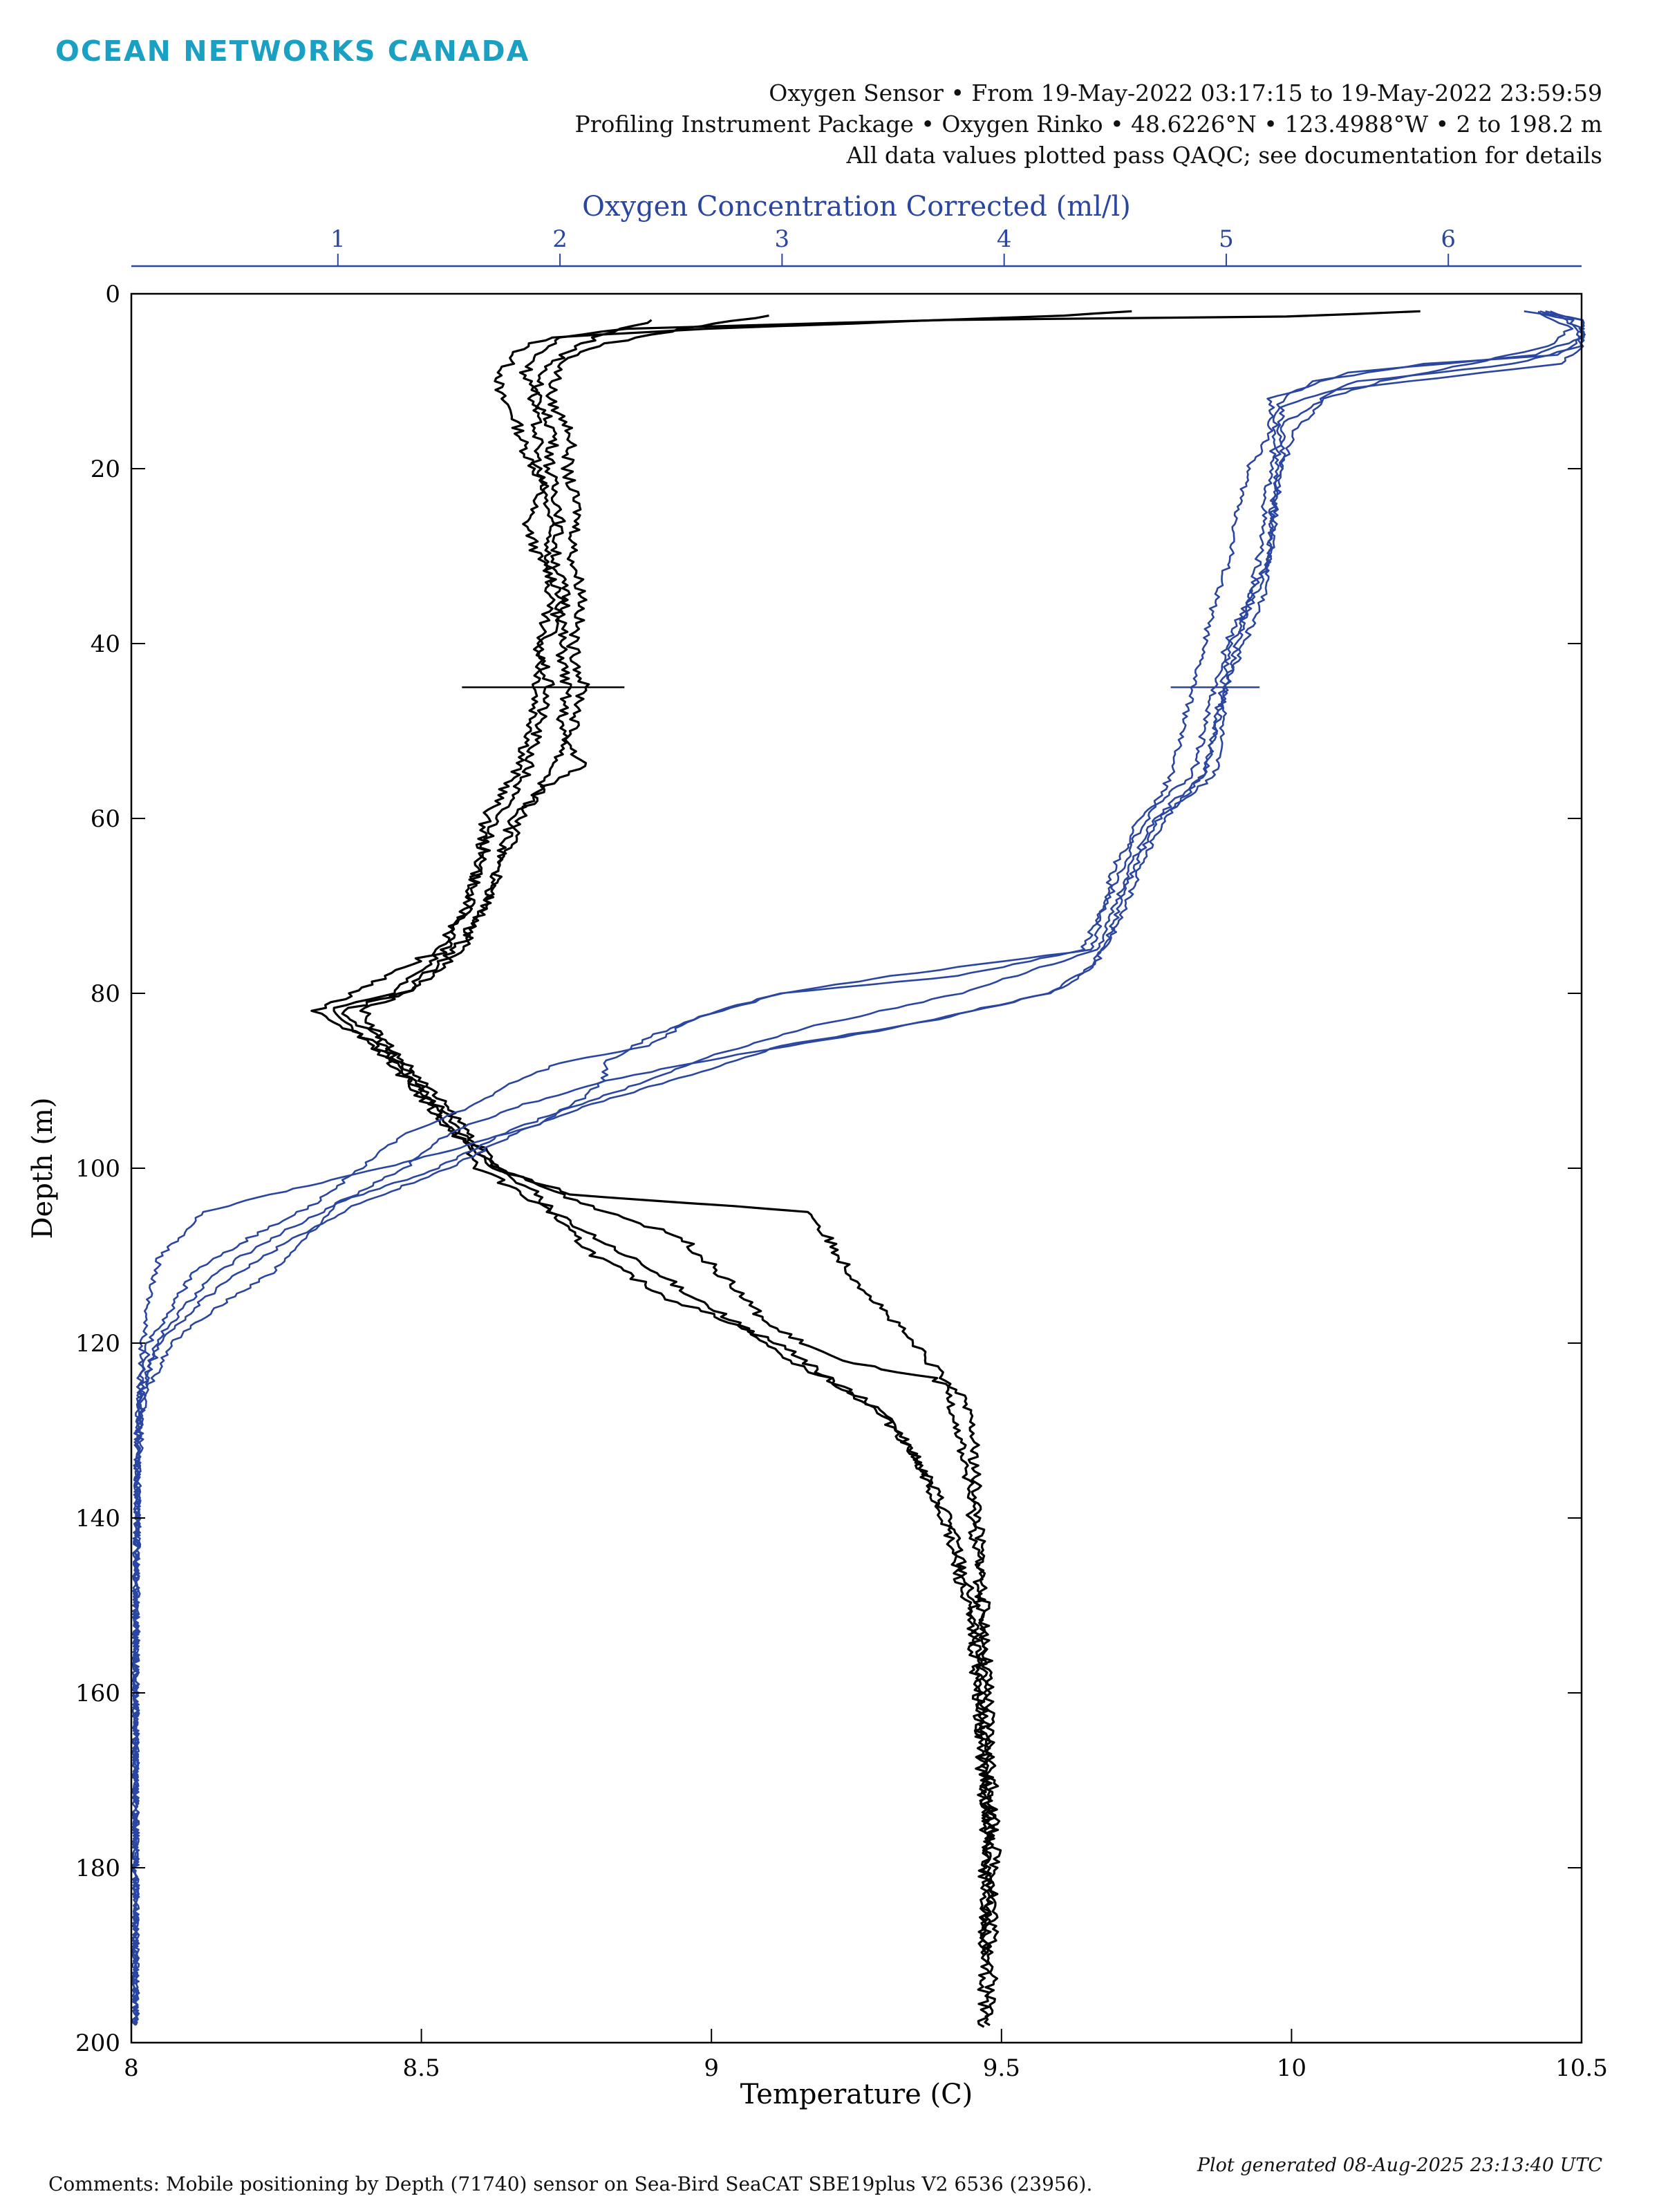 This screenshot has height=2212, width=1659. What do you see at coordinates (856, 207) in the screenshot?
I see `oxygen-axis-label: Oxygen Concentration Corrected (ml/l)` at bounding box center [856, 207].